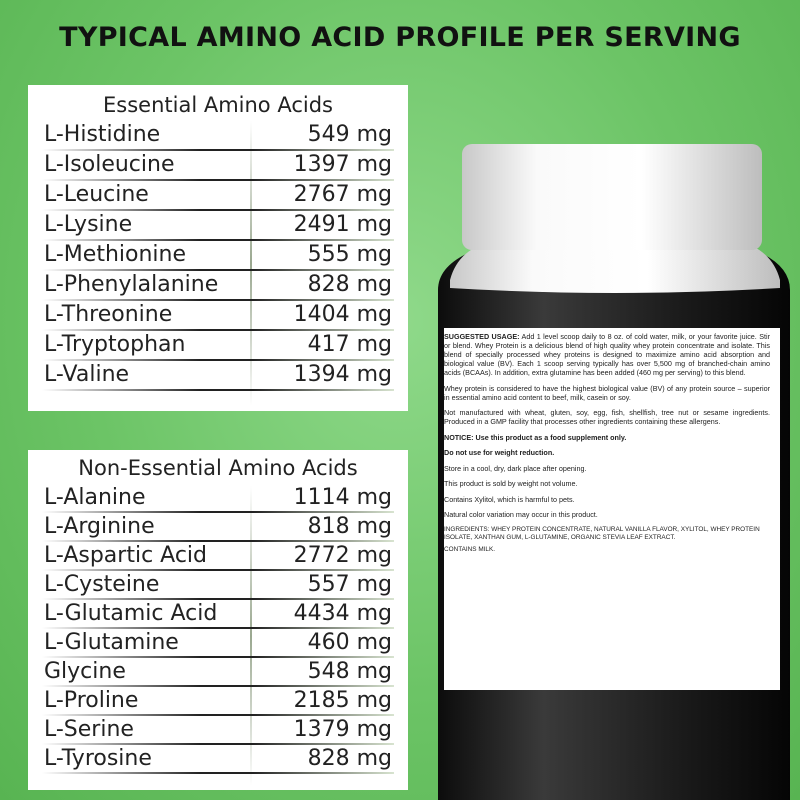 The height and width of the screenshot is (800, 800). I want to click on amino-name: L-Tryptophan, so click(115, 344).